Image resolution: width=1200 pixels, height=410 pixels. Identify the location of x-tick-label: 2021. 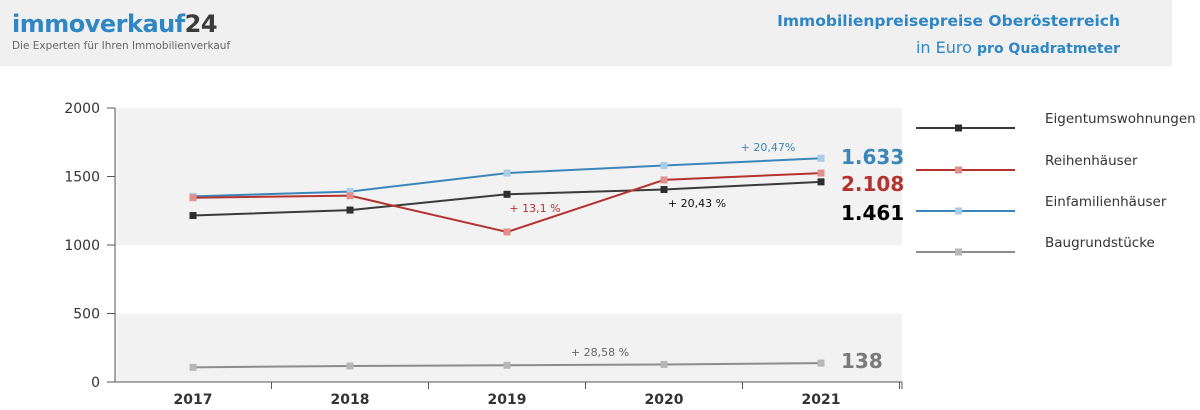
(821, 400).